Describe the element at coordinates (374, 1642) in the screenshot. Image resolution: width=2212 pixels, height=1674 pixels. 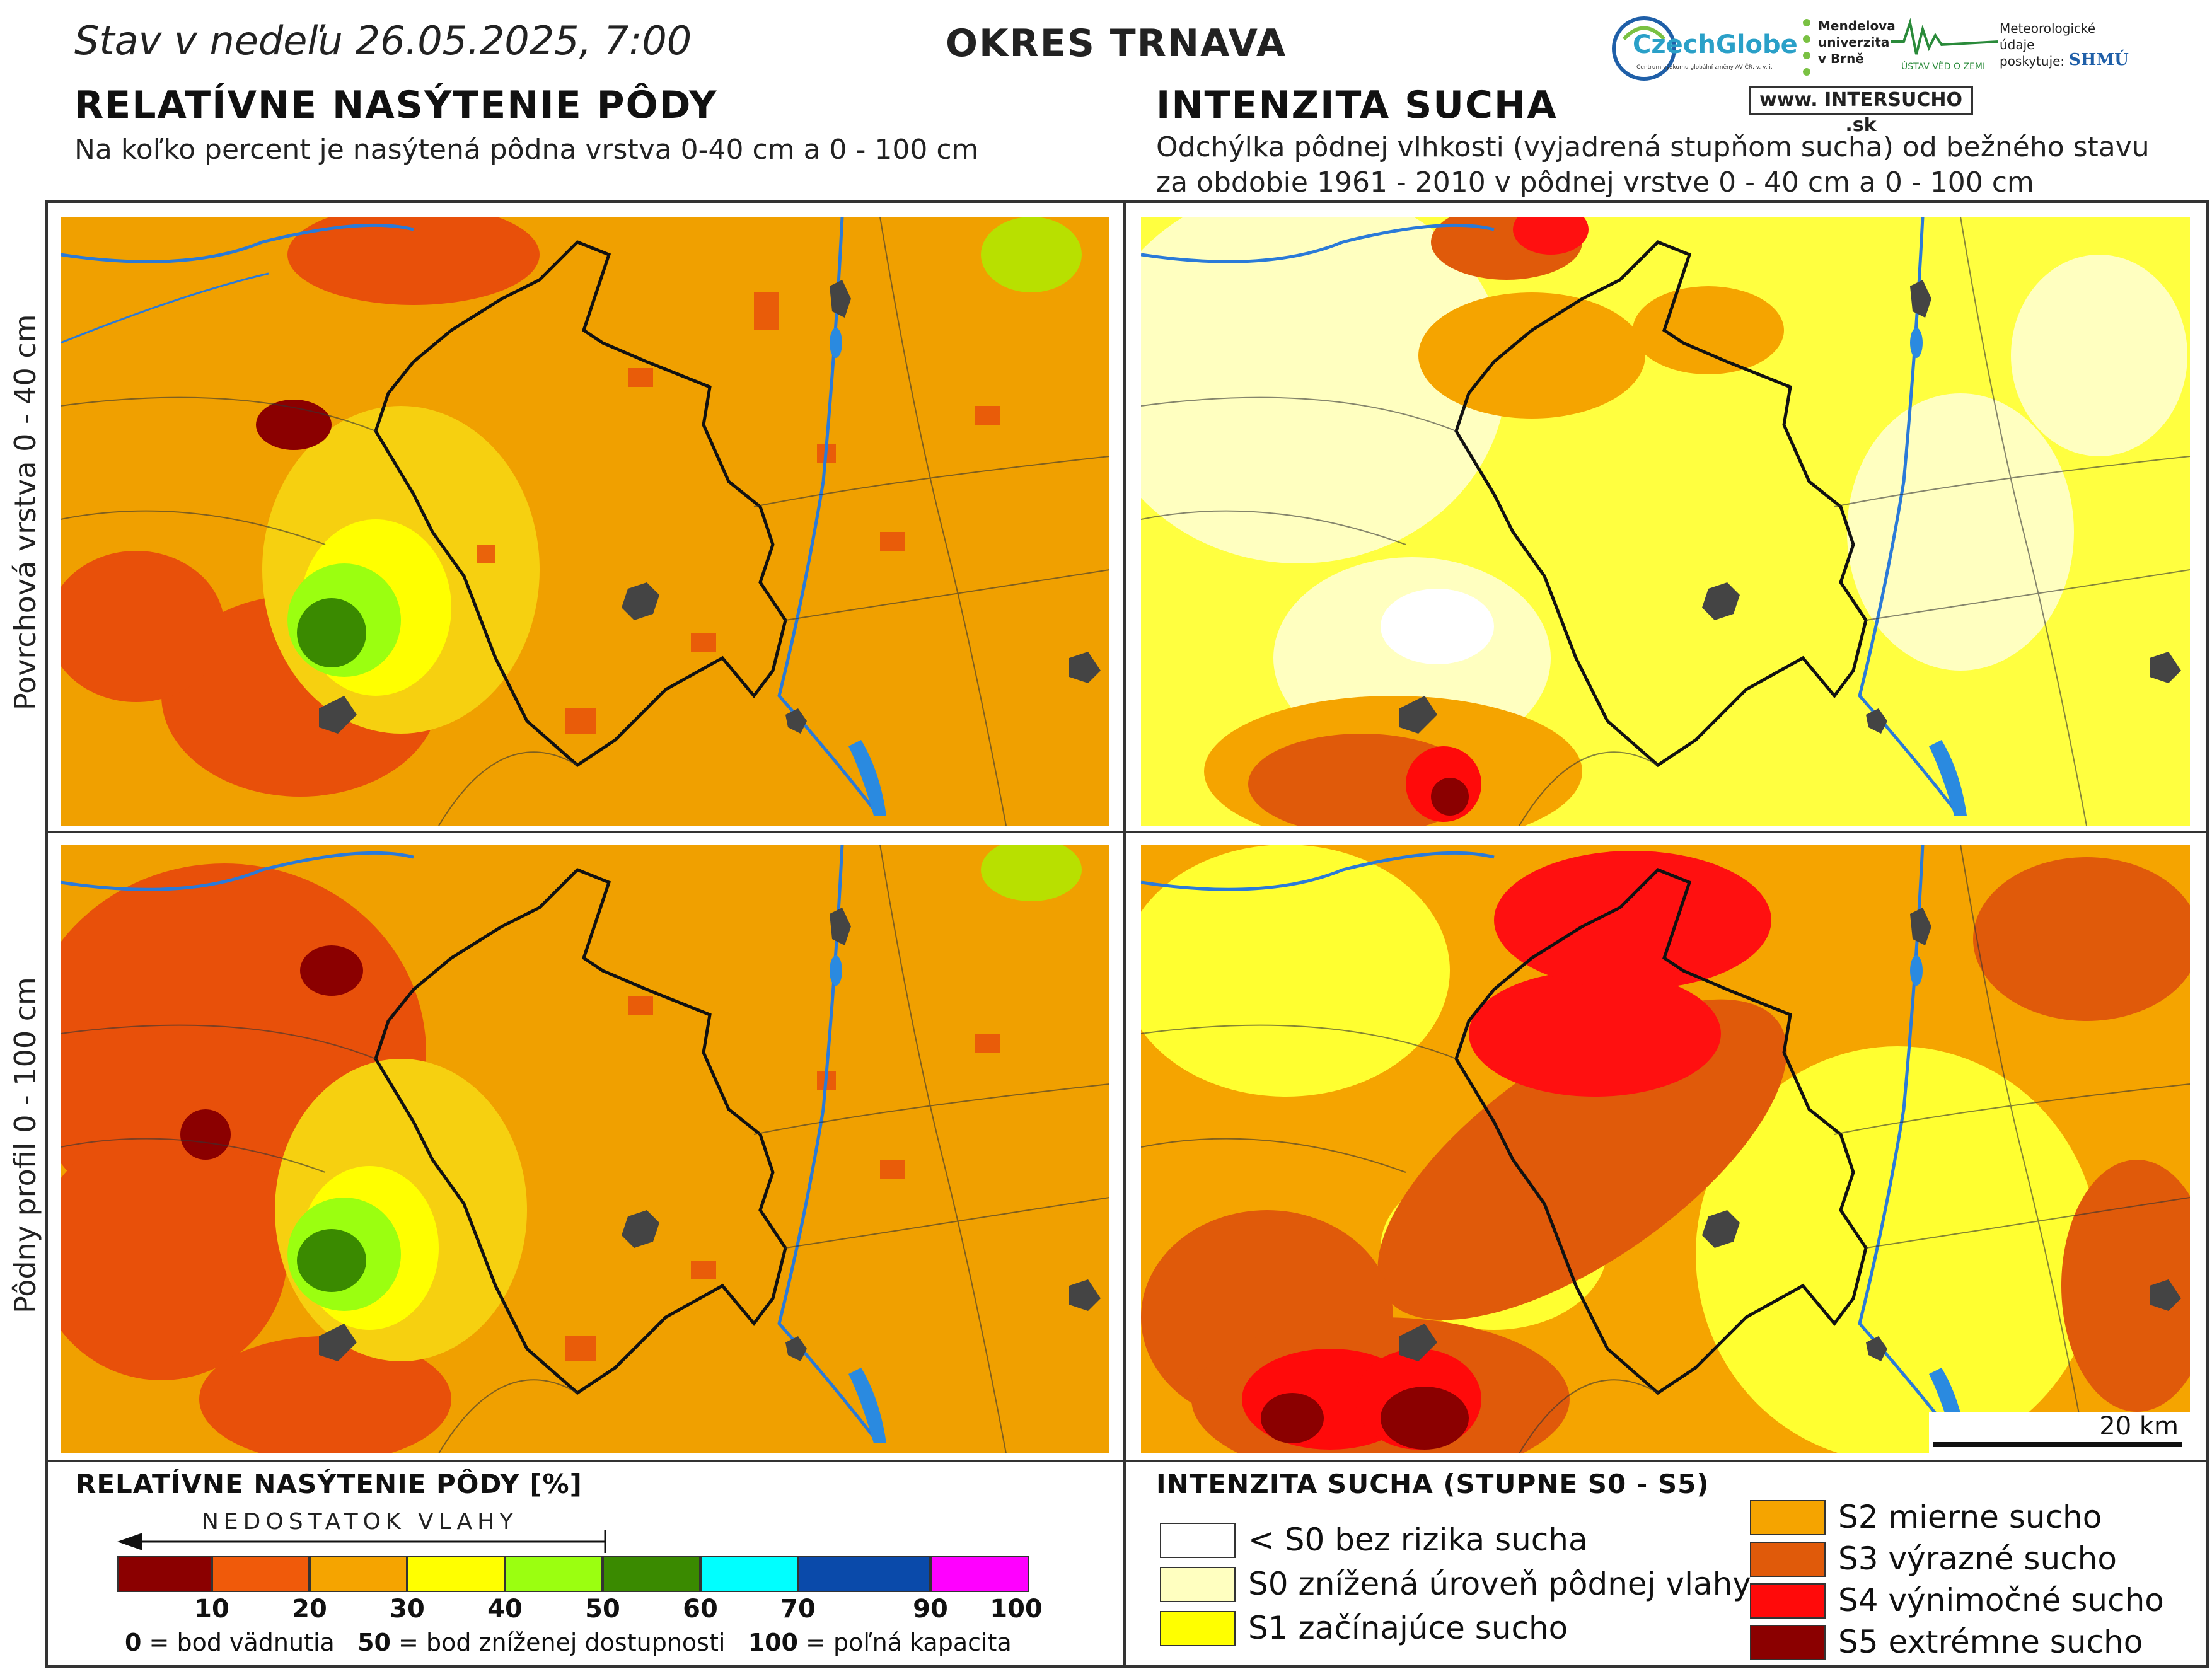
I see `note-fifty-value: 50` at that location.